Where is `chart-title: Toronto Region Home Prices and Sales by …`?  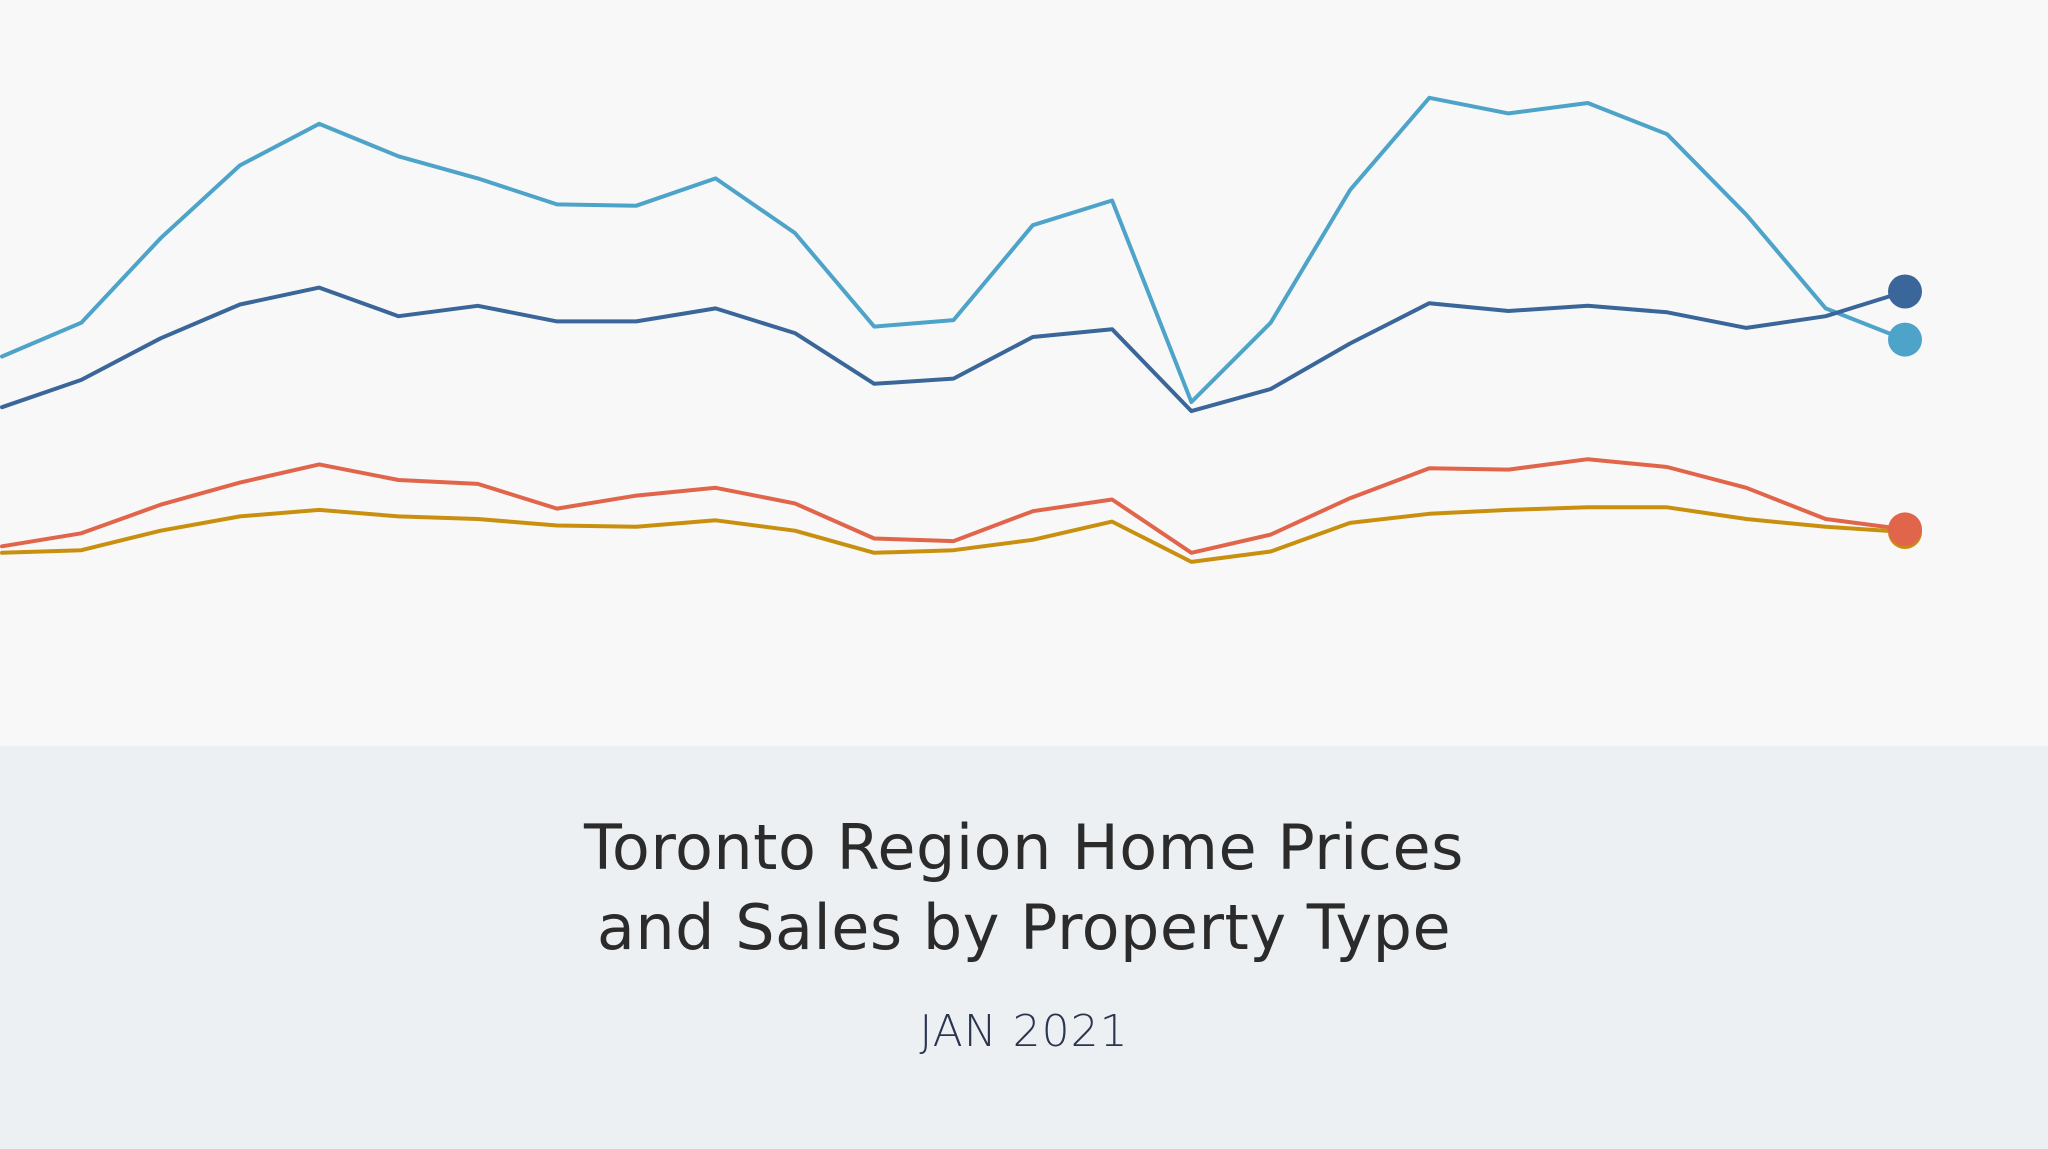 chart-title: Toronto Region Home Prices and Sales by … is located at coordinates (1024, 888).